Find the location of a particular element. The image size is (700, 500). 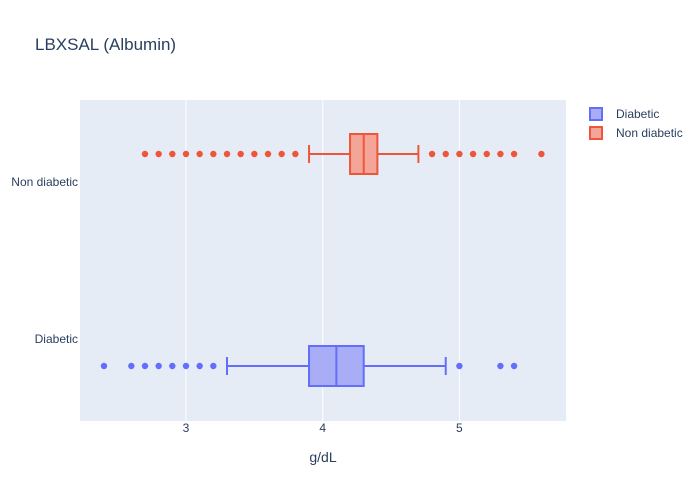

chart-title: LBXSAL (Albumin) is located at coordinates (105, 44).